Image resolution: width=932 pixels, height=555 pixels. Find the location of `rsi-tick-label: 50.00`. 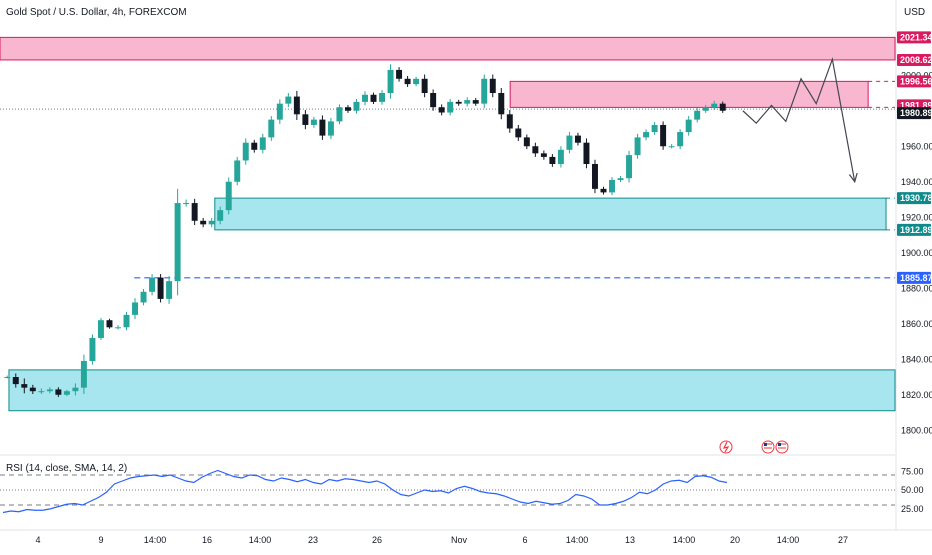

rsi-tick-label: 50.00 is located at coordinates (912, 490).